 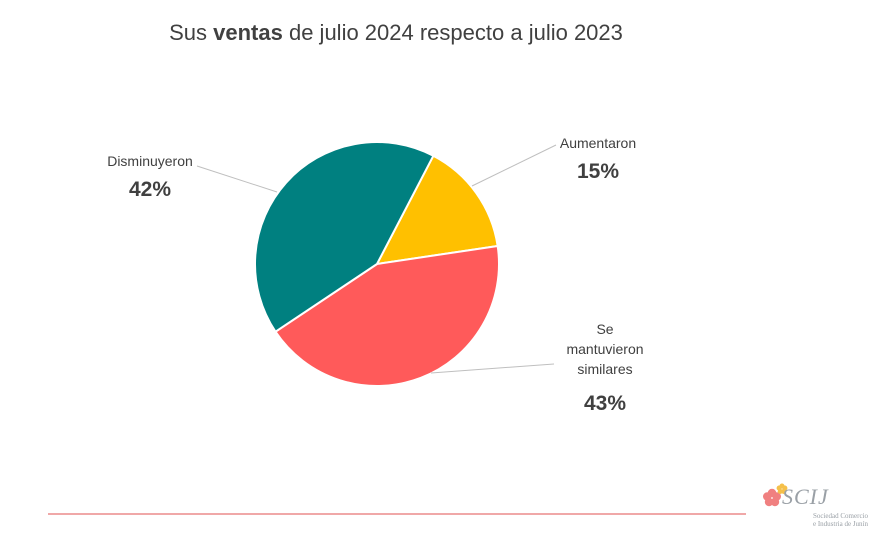 I want to click on pie-slice-aumentaron, so click(x=437, y=210).